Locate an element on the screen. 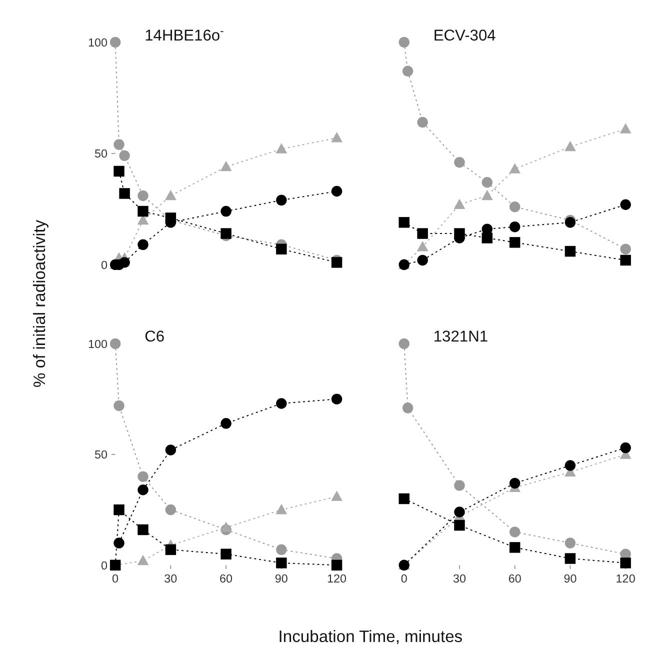 The width and height of the screenshot is (657, 663). chart-title: 14HBE16o$^{-}$ is located at coordinates (184, 34).